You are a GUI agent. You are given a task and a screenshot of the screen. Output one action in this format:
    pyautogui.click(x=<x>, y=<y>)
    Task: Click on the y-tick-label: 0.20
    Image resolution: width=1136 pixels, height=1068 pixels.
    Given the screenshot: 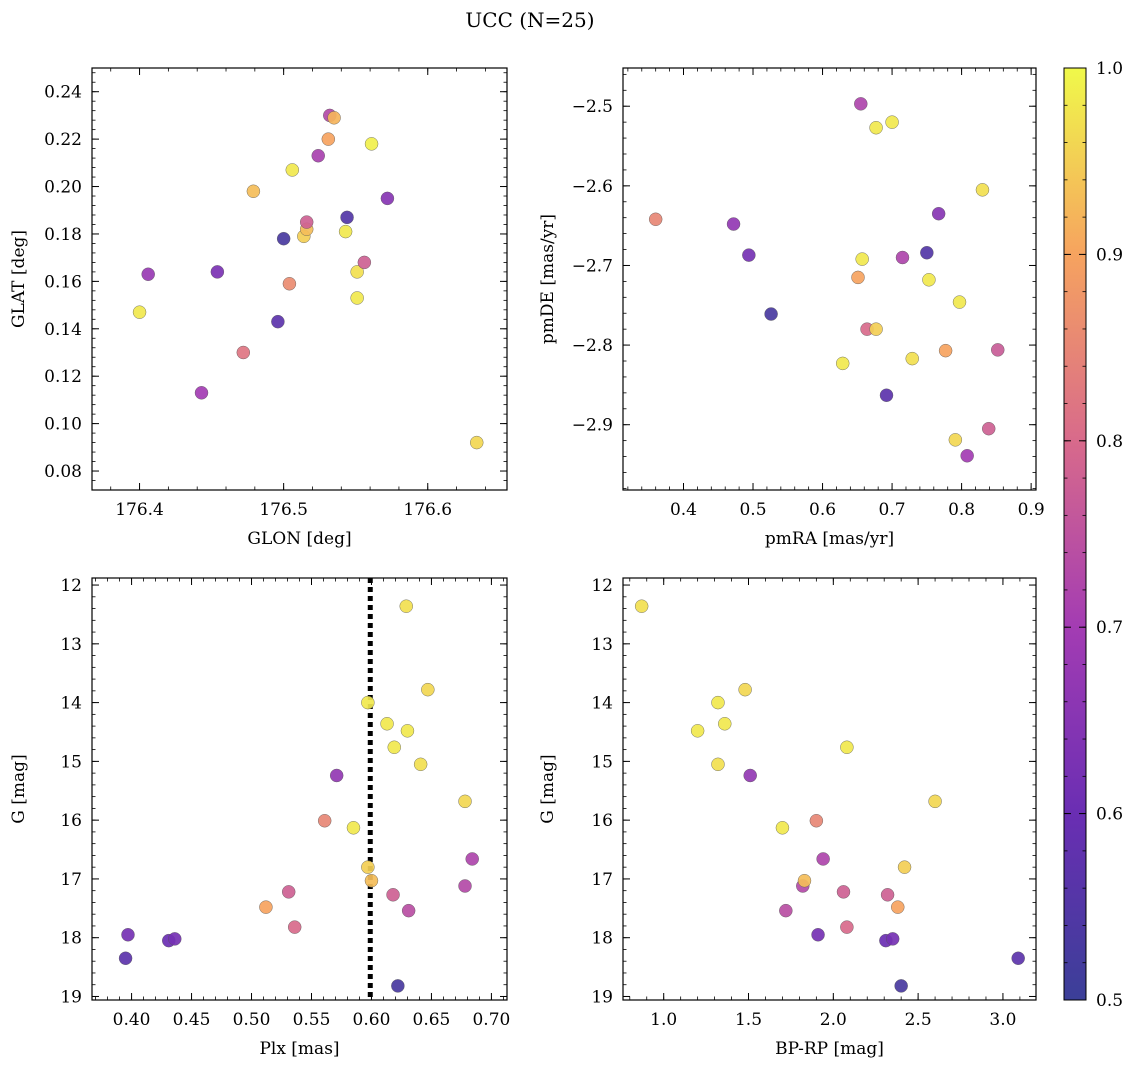 What is the action you would take?
    pyautogui.click(x=63, y=188)
    